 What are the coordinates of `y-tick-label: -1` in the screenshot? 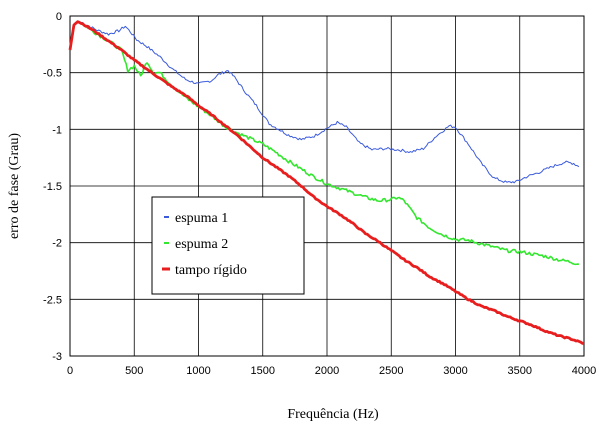 It's located at (57, 130).